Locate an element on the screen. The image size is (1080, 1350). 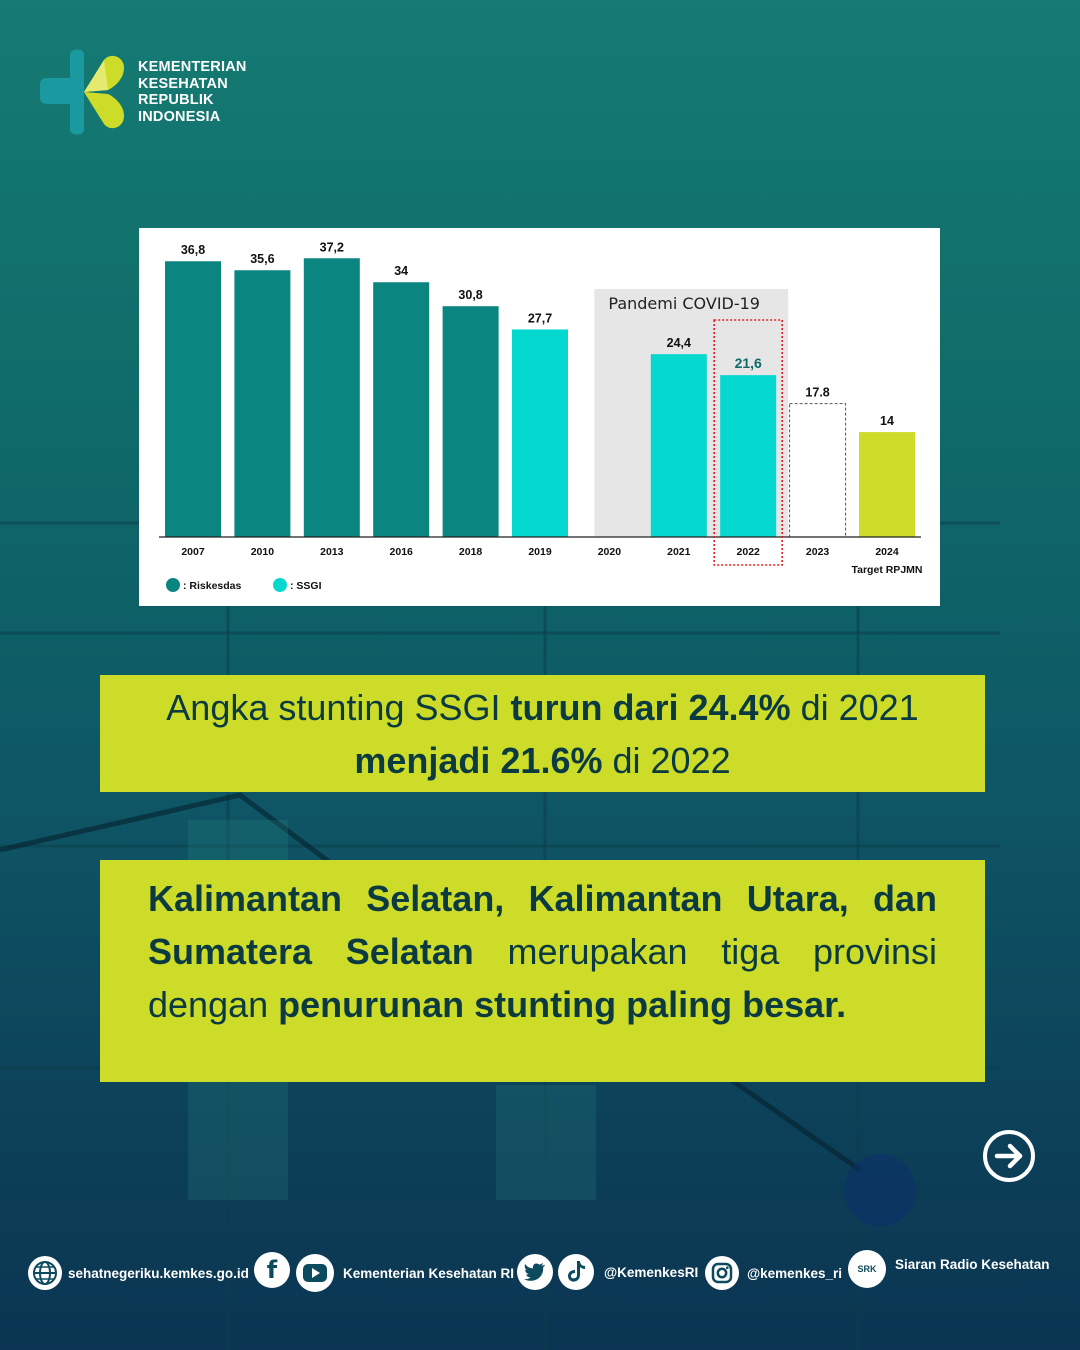
headline-text: Angka stunting SSGI is located at coordinates (338, 707).